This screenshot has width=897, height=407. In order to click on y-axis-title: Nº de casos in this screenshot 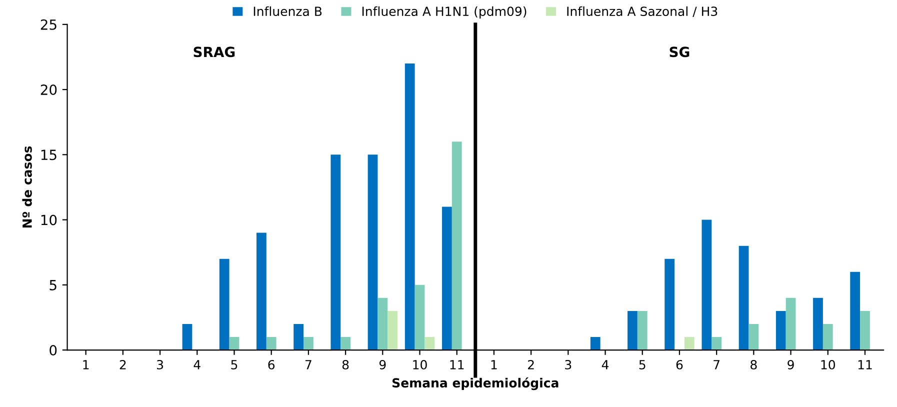, I will do `click(27, 187)`.